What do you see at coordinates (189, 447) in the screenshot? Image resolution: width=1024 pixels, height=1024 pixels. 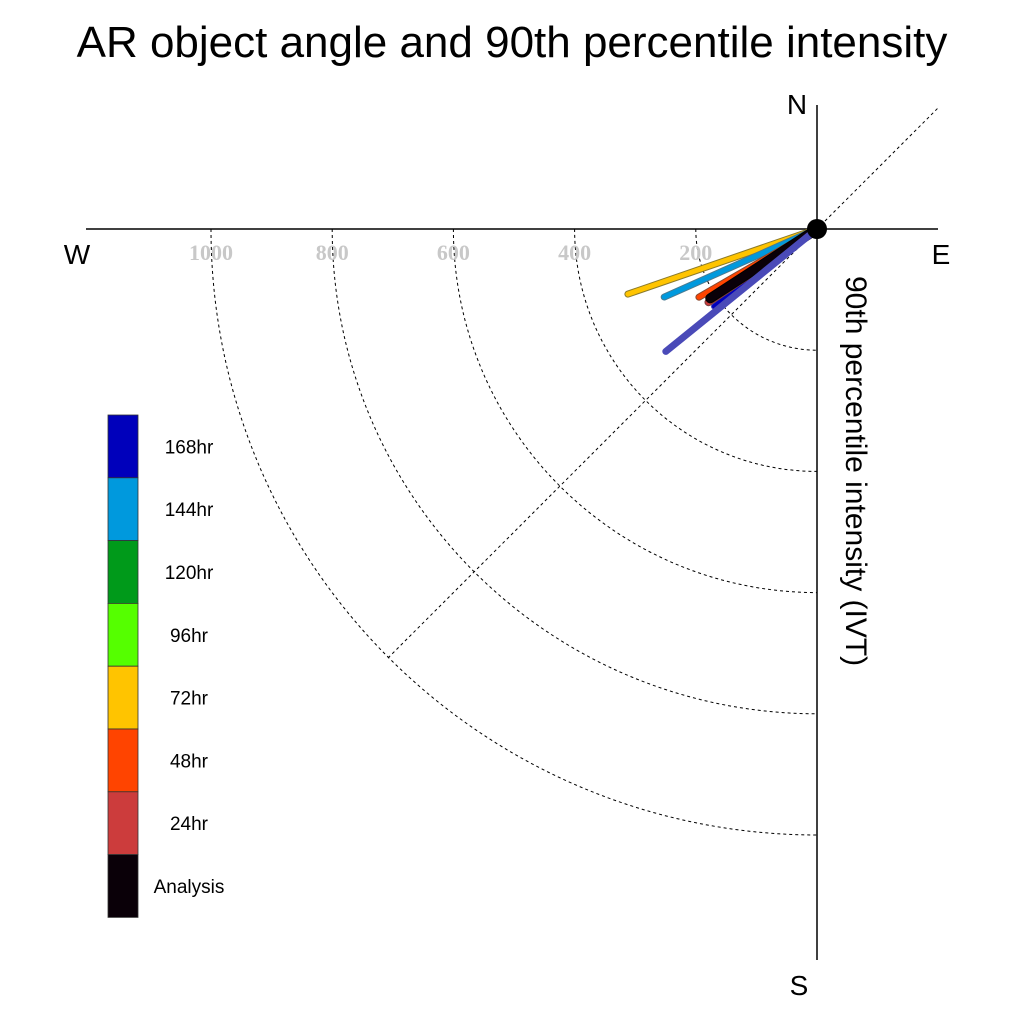 I see `legend-label: 168hr` at bounding box center [189, 447].